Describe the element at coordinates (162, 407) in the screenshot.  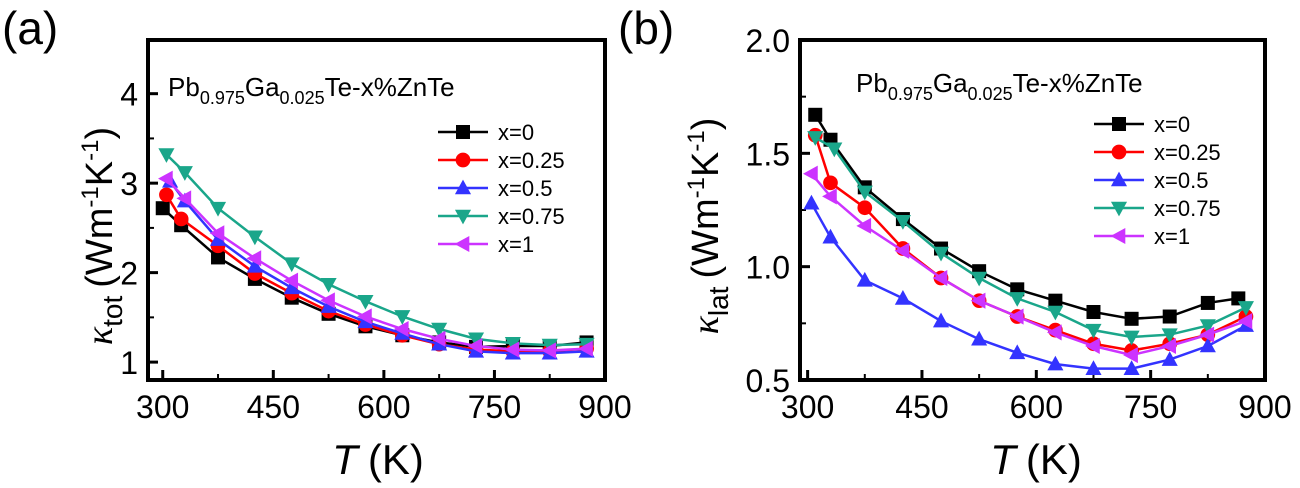
I see `x-tick-label-a: 300` at that location.